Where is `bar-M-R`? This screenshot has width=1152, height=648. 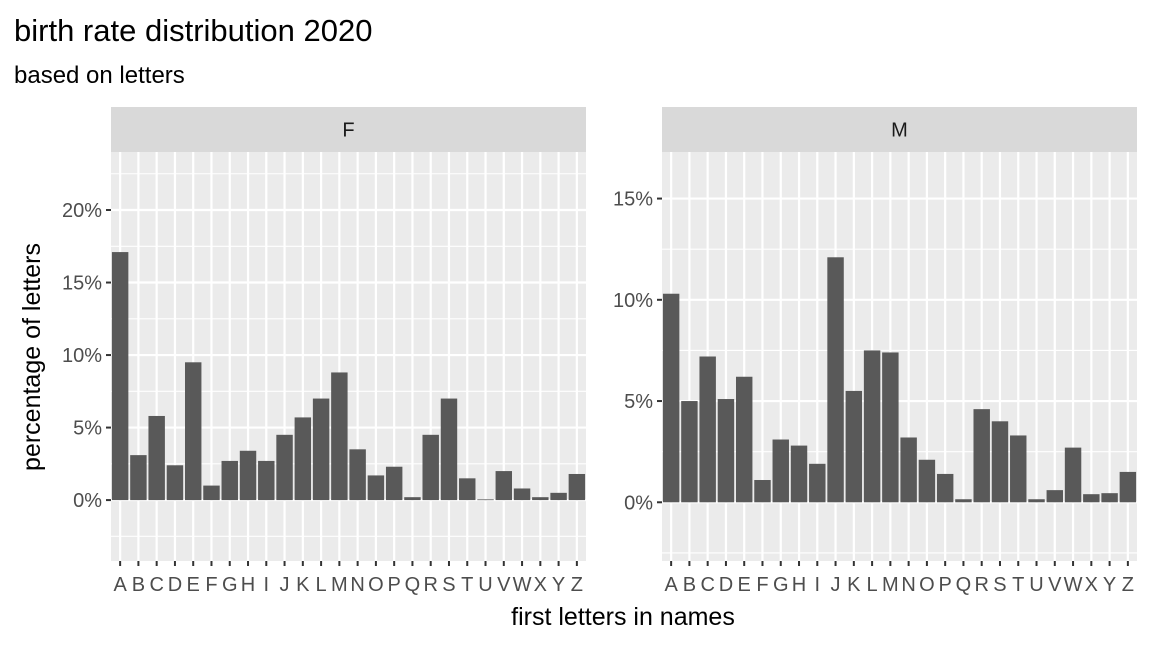
bar-M-R is located at coordinates (981, 456).